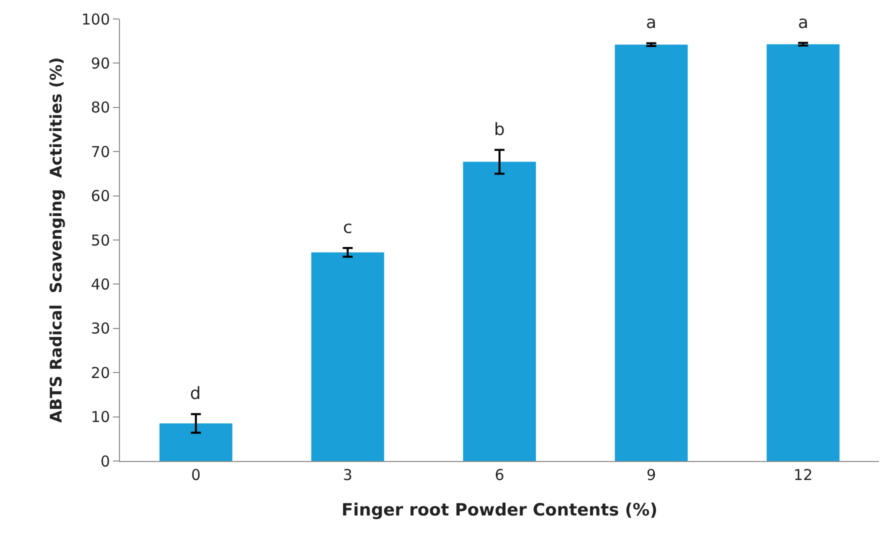 This screenshot has width=889, height=551. Describe the element at coordinates (100, 240) in the screenshot. I see `y-tick-label: 50` at that location.